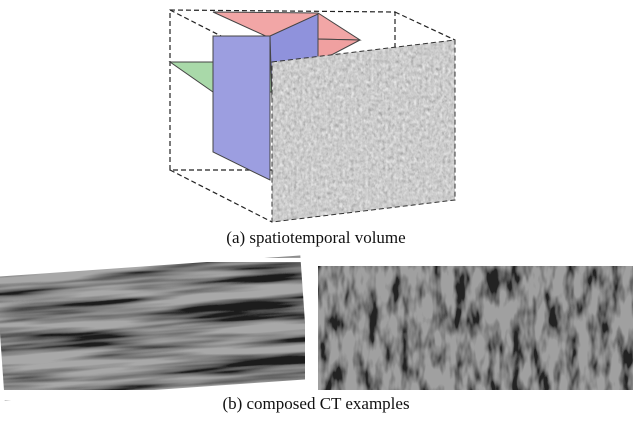 This screenshot has height=423, width=633. I want to click on blue-plane, so click(241, 108).